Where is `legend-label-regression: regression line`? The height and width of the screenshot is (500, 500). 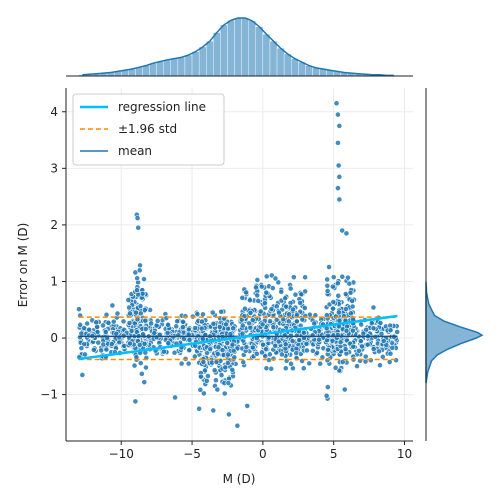
legend-label-regression: regression line is located at coordinates (162, 107).